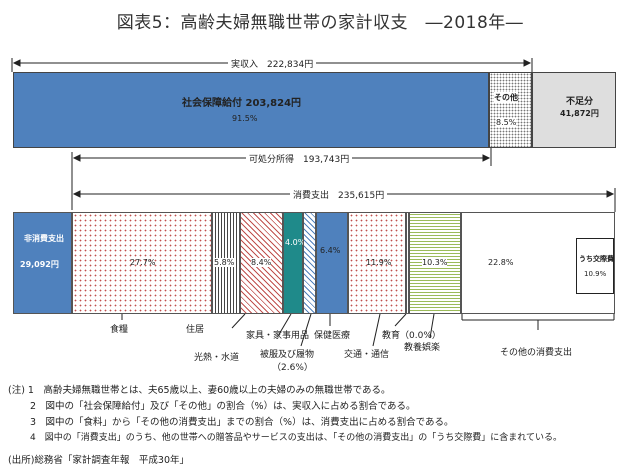 The width and height of the screenshot is (640, 472). Describe the element at coordinates (224, 262) in the screenshot. I see `segment-housing-pct: 5.8%` at that location.